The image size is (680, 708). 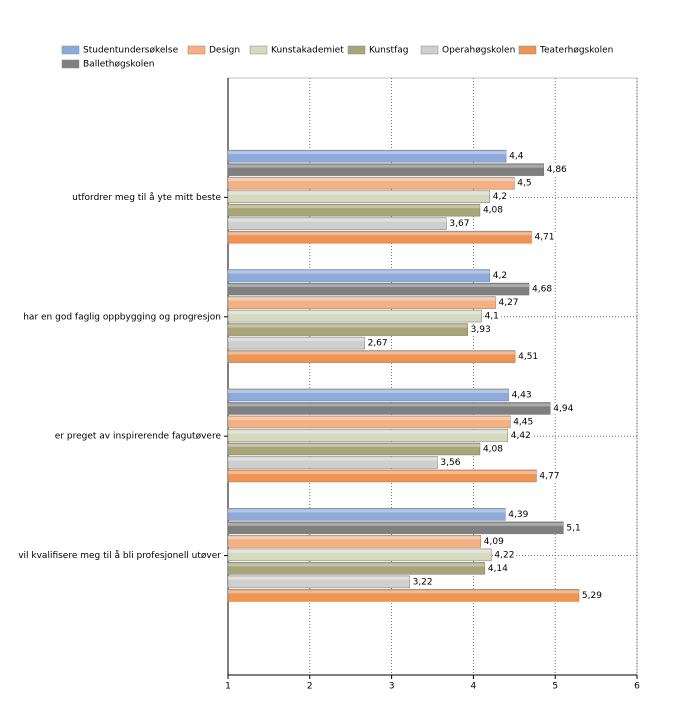 I want to click on value-label: 4,86, so click(x=557, y=170).